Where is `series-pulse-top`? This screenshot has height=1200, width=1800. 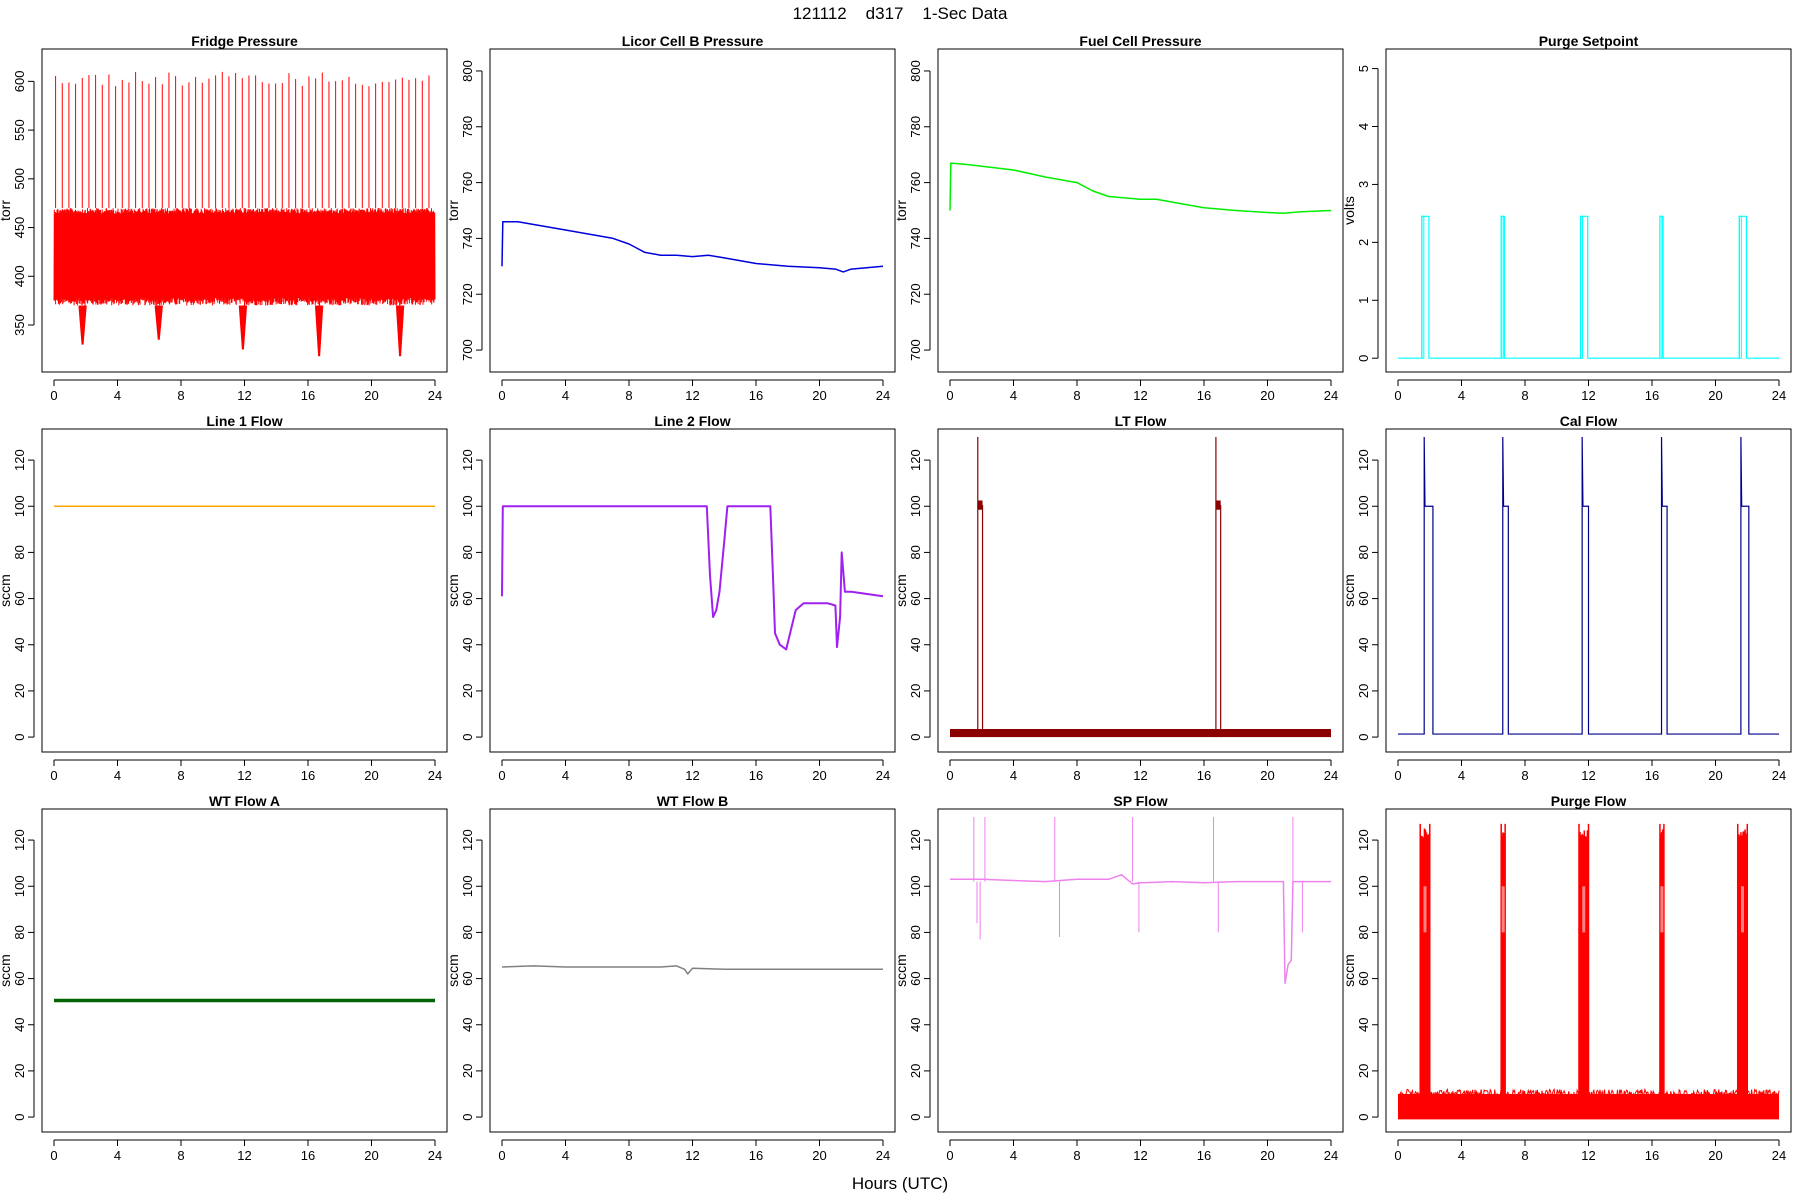 series-pulse-top is located at coordinates (1218, 505).